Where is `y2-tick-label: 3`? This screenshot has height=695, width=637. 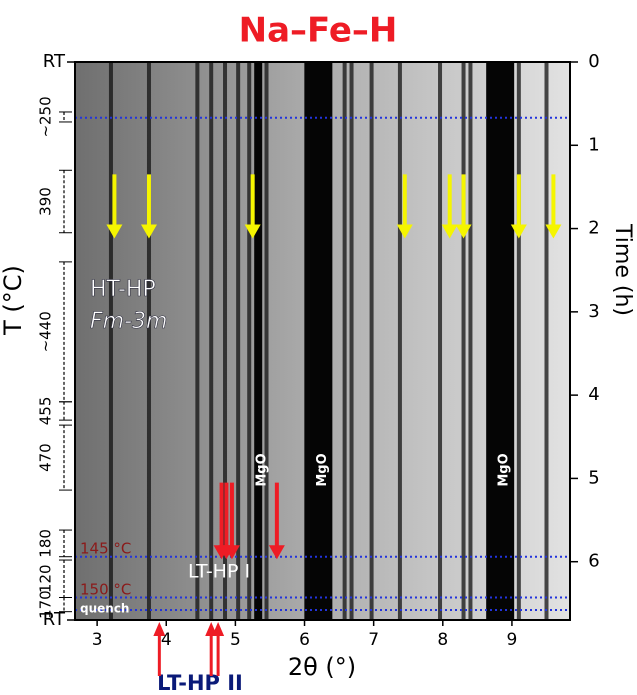 y2-tick-label: 3 is located at coordinates (593, 311).